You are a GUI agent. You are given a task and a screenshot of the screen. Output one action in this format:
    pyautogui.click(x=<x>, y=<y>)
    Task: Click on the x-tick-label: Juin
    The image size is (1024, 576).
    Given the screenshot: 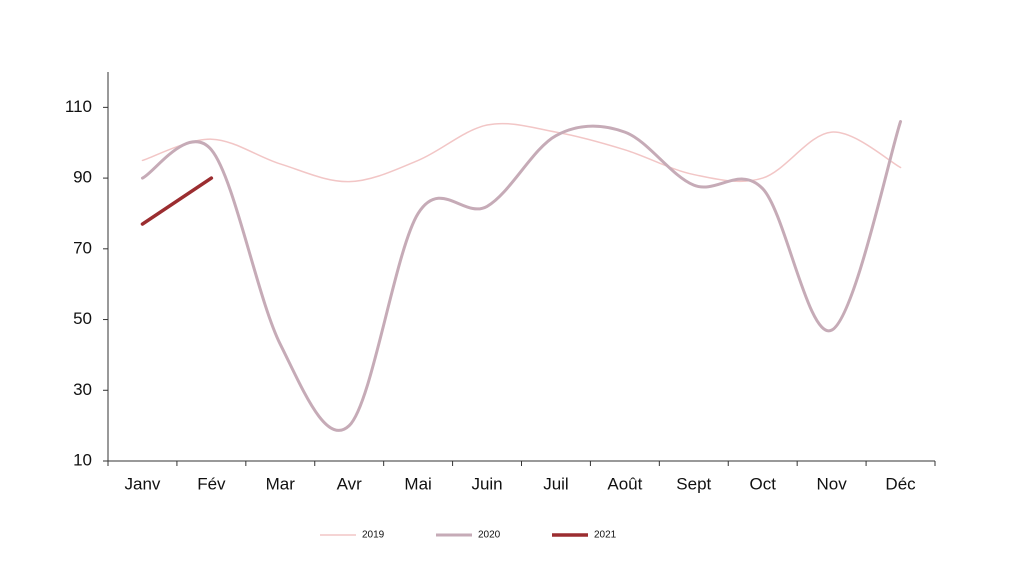 What is the action you would take?
    pyautogui.click(x=486, y=483)
    